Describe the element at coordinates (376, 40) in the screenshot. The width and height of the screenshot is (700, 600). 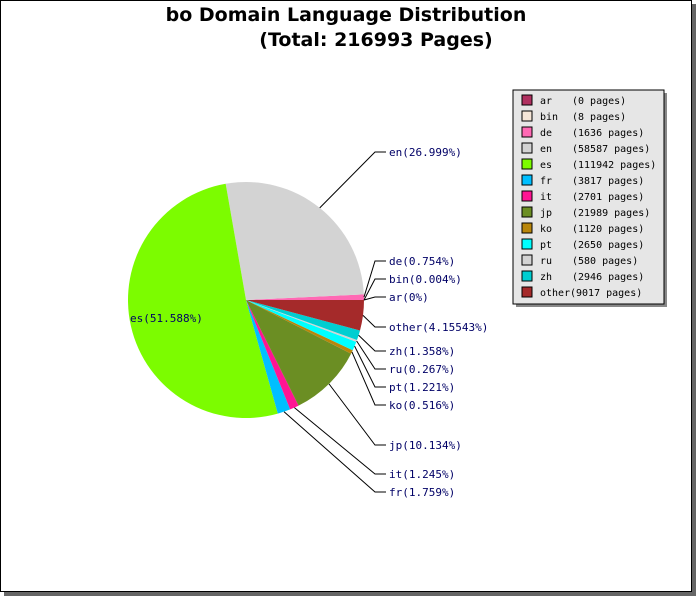
I see `chart-subtitle: (Total: 216993 Pages)` at that location.